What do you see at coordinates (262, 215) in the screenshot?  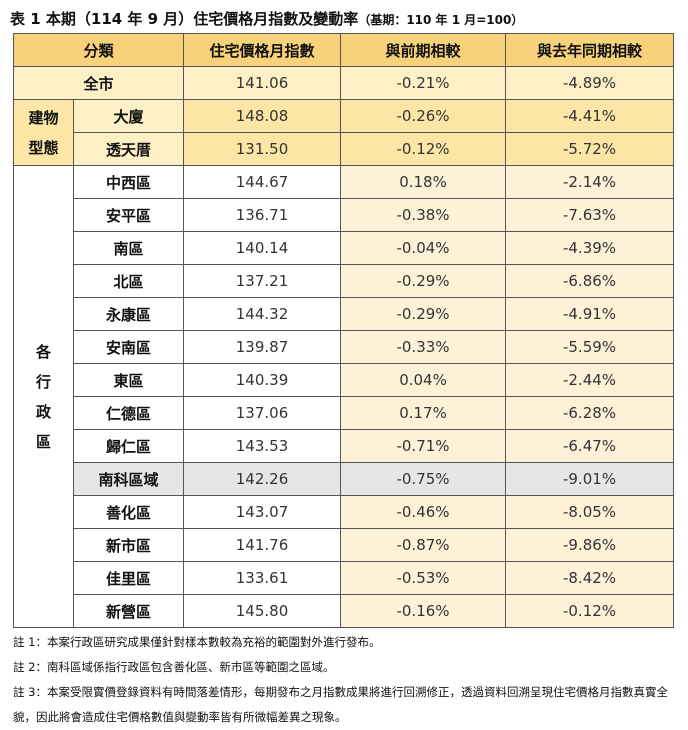 I see `value-cell: 136.71` at bounding box center [262, 215].